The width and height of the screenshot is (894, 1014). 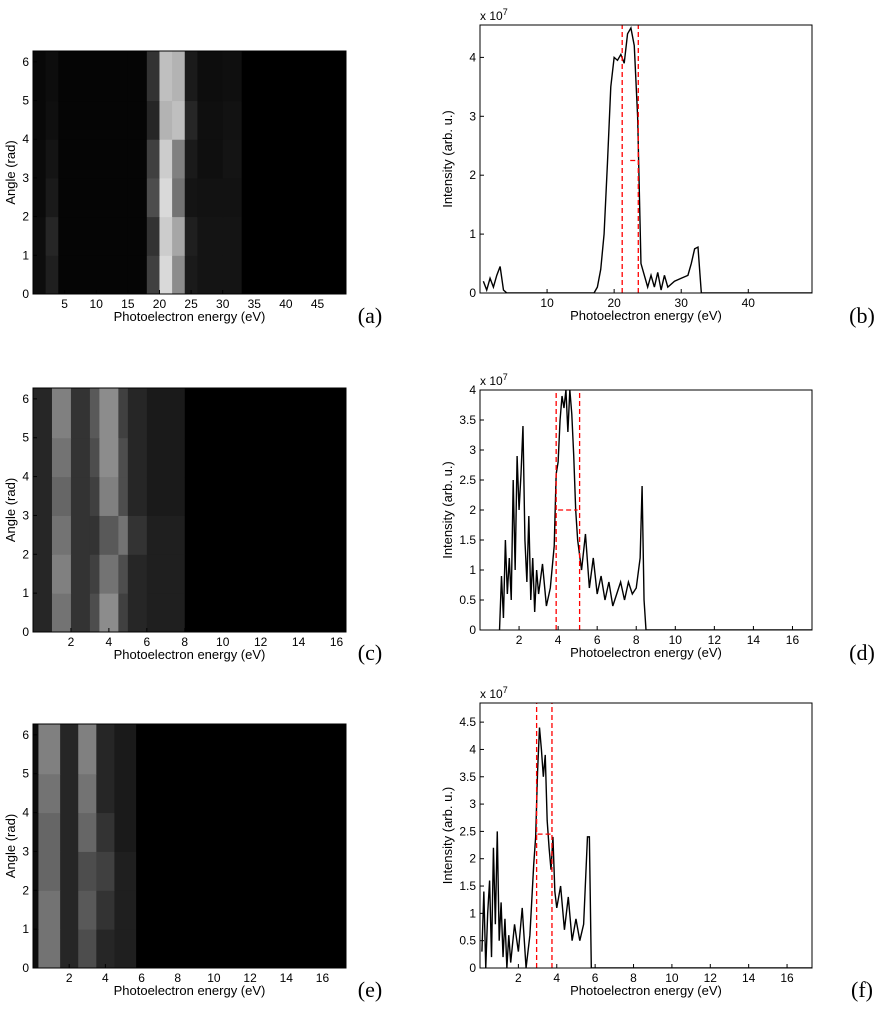 What do you see at coordinates (749, 978) in the screenshot?
I see `x-tick-label: 14` at bounding box center [749, 978].